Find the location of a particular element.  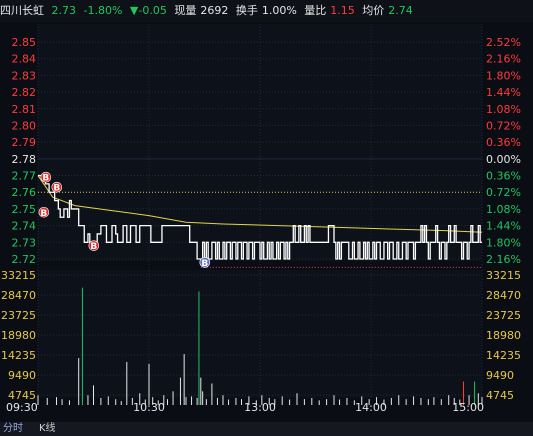

volume-tick-label-right: 14235 is located at coordinates (503, 355).